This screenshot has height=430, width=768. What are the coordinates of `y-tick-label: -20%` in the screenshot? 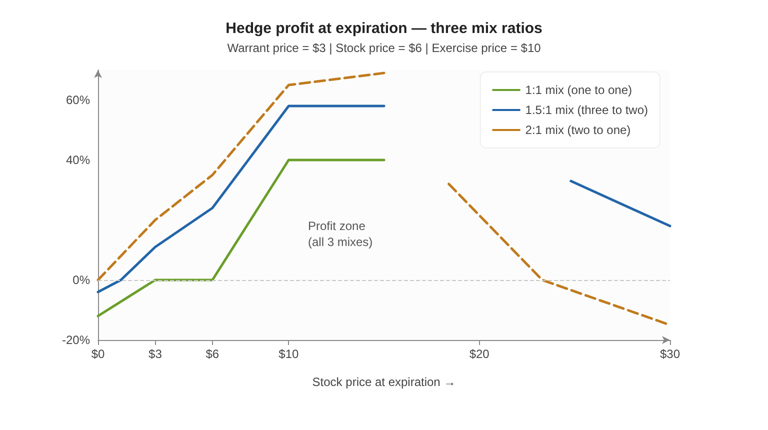 It's located at (76, 340).